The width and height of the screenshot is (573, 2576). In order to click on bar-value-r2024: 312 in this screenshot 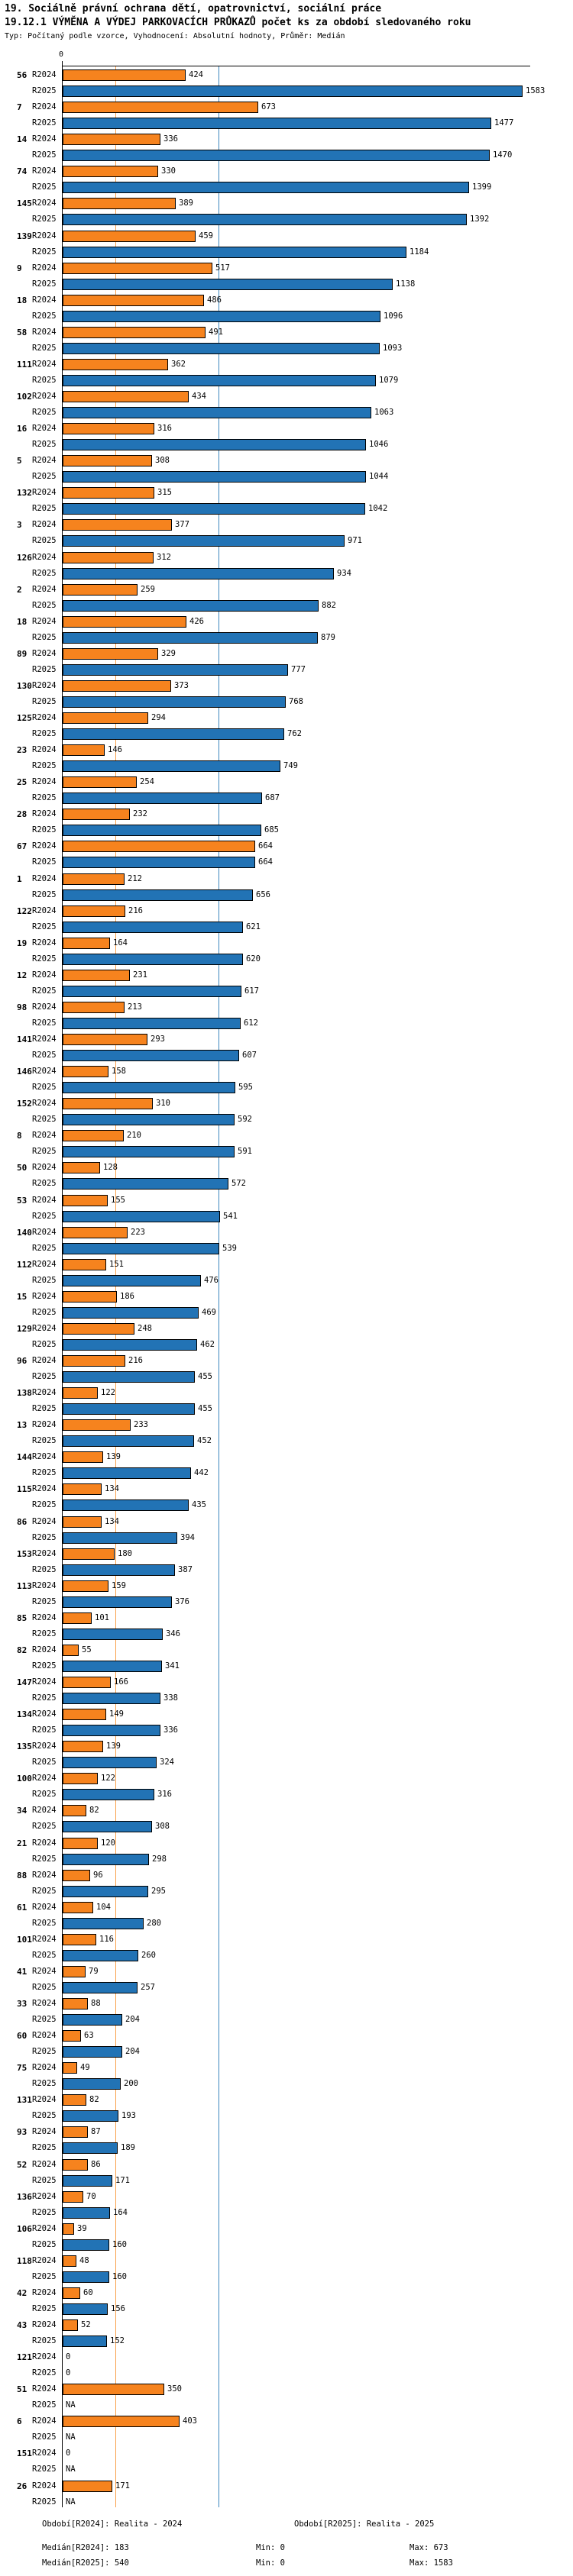, I will do `click(164, 557)`.